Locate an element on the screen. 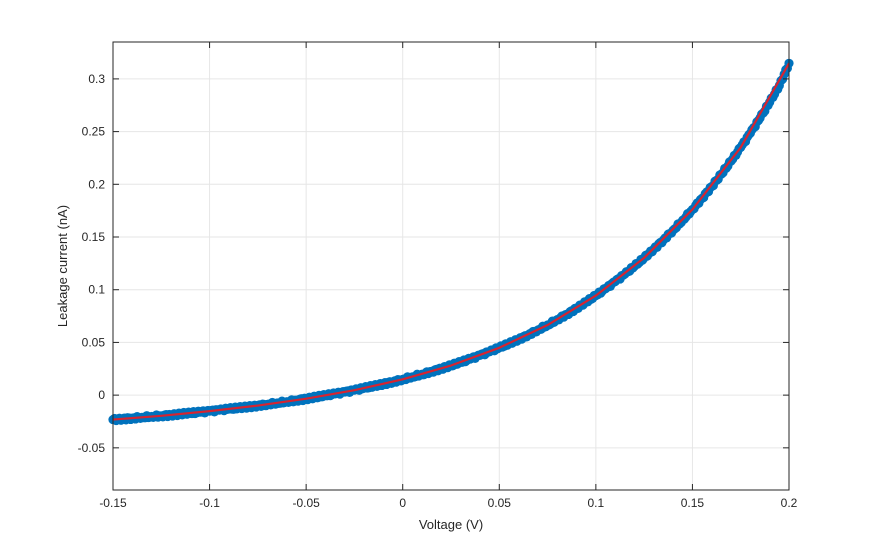 This screenshot has width=872, height=554. y-tick-label: 0.15 is located at coordinates (94, 237).